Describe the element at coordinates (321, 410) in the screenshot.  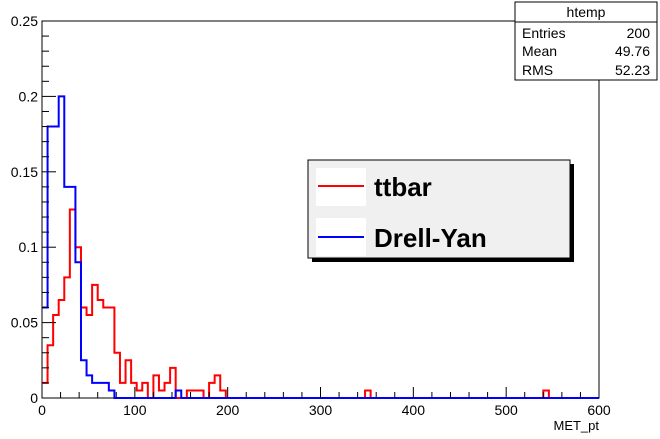
I see `x-tick-label: 300` at that location.